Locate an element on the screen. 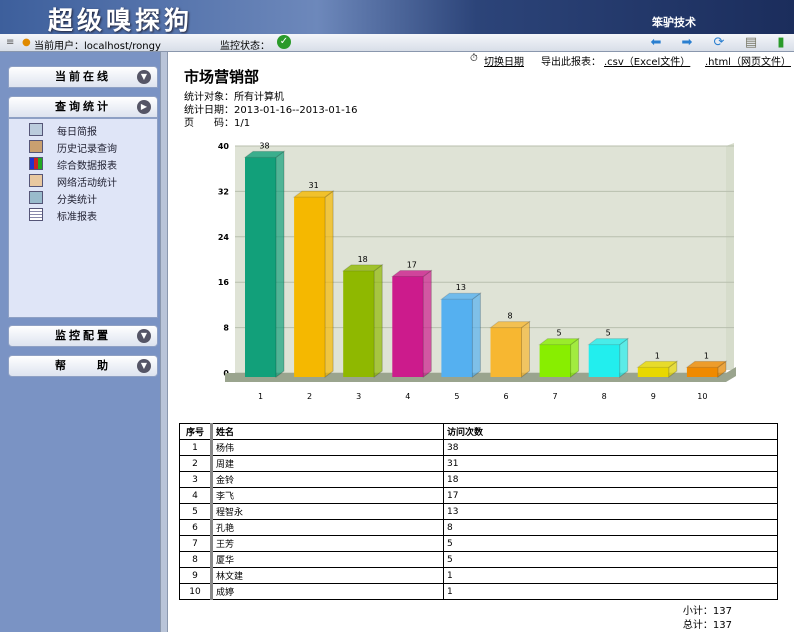  data-label: 17 is located at coordinates (412, 265).